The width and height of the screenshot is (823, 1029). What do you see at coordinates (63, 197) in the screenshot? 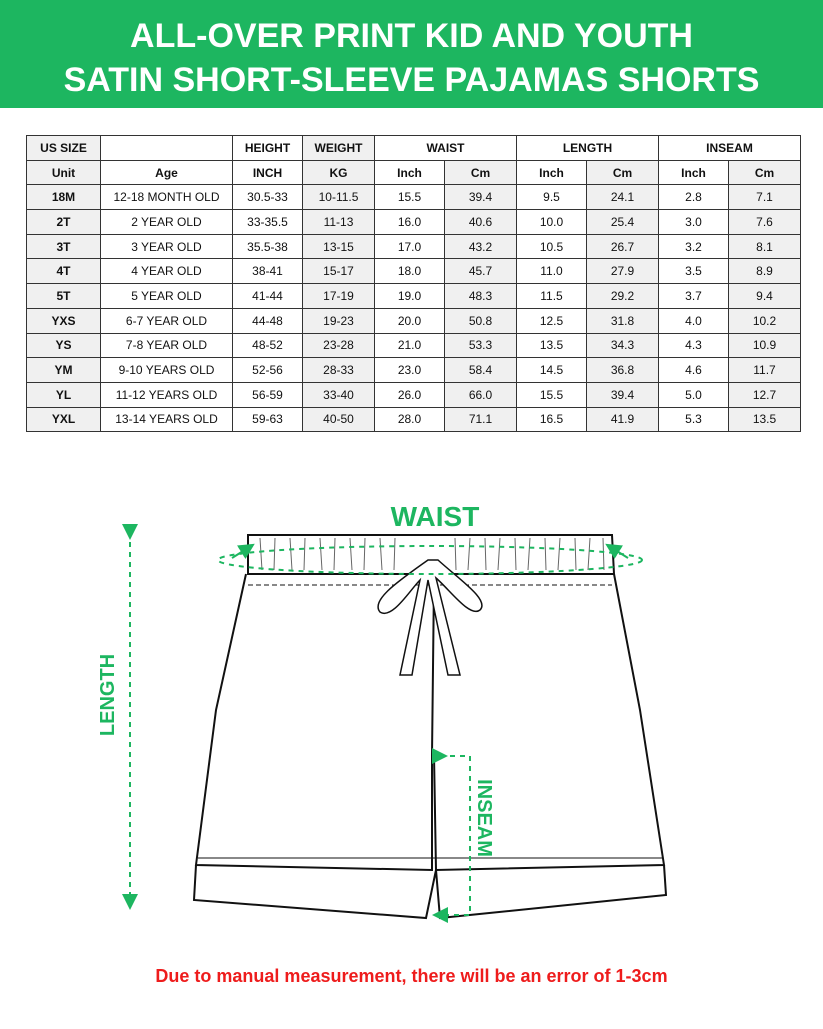
I see `size-cell: 18M` at bounding box center [63, 197].